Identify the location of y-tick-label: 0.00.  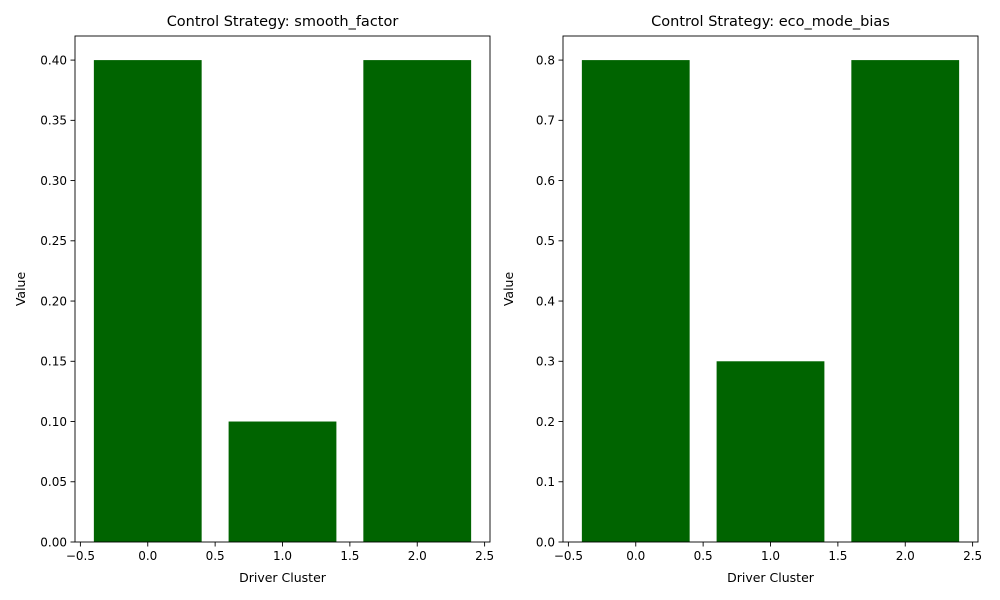
(53, 542).